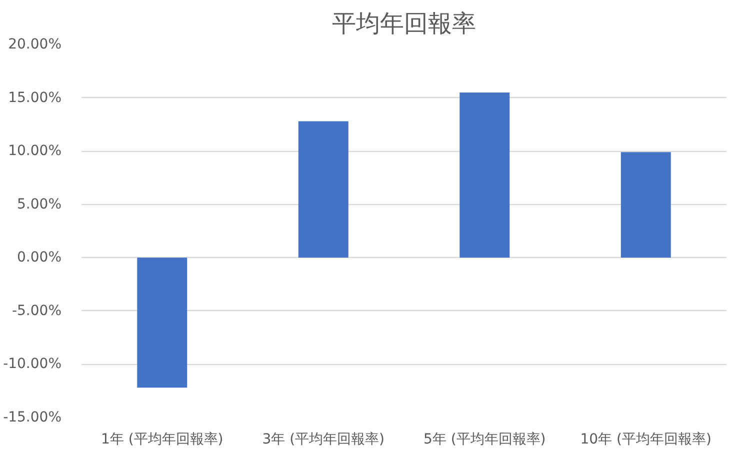  What do you see at coordinates (404, 24) in the screenshot?
I see `chart-title: 平均年回報率` at bounding box center [404, 24].